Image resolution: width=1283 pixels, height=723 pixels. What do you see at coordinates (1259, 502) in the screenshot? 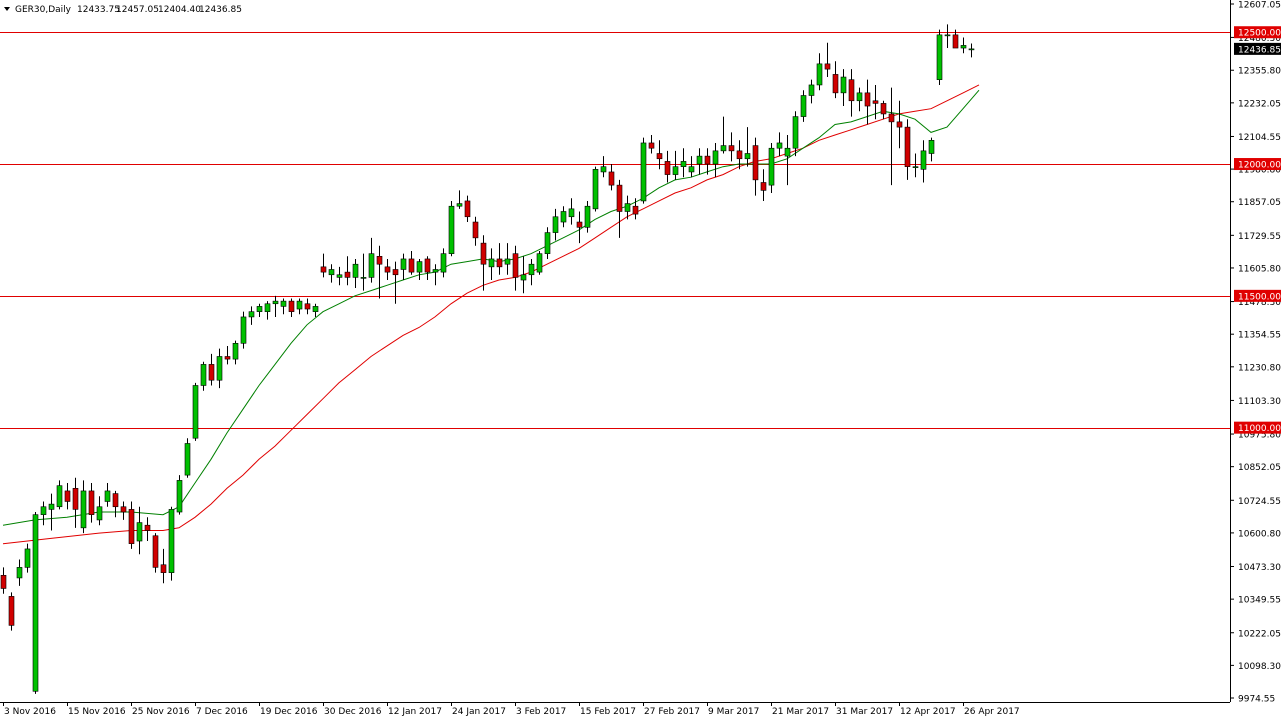
I see `price-tick-label: 10724.55` at bounding box center [1259, 502].